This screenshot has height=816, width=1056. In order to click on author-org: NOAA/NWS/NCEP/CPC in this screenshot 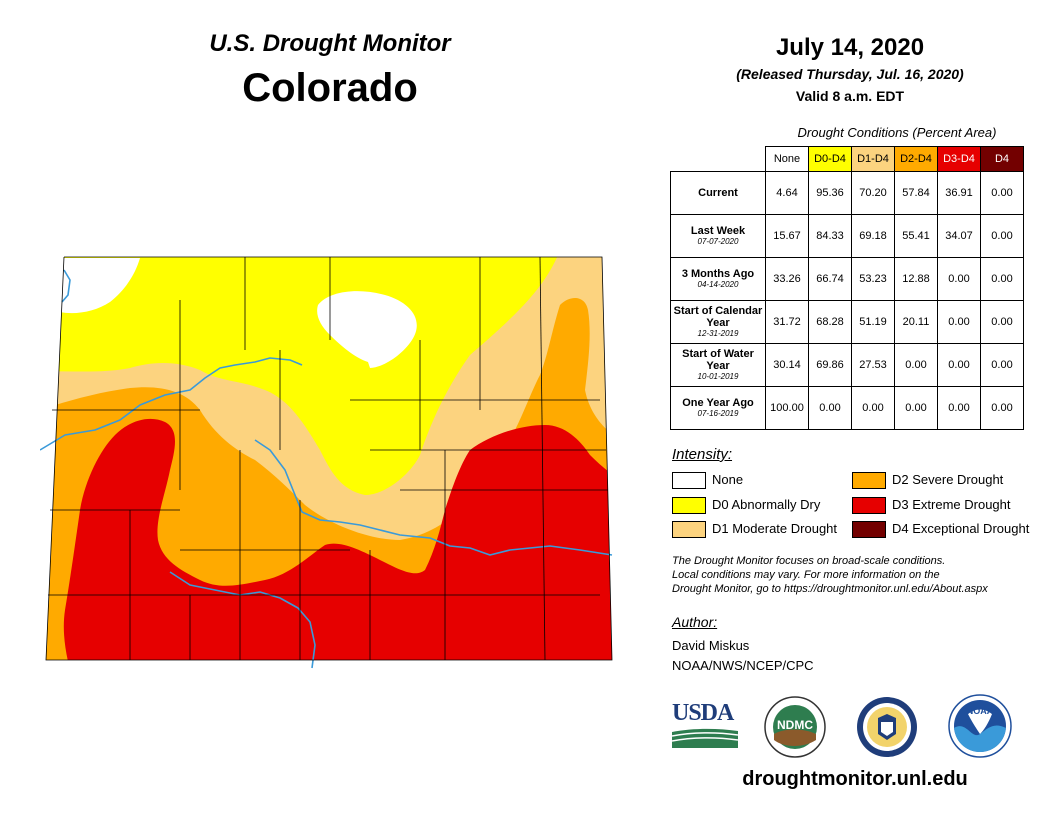, I will do `click(743, 665)`.